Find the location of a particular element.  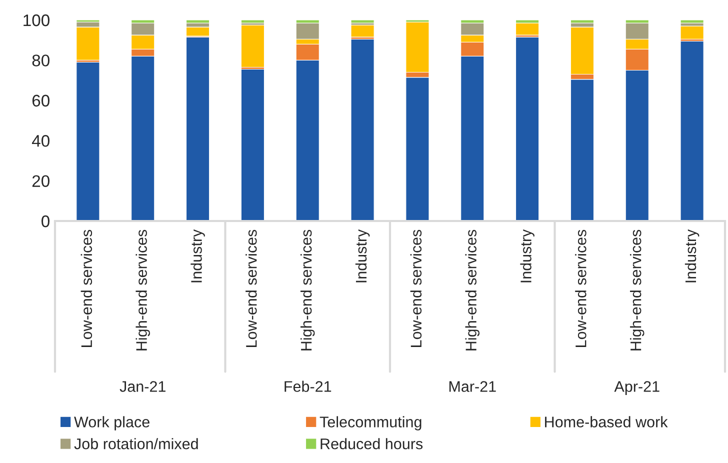

legend-label: Work place is located at coordinates (112, 423).